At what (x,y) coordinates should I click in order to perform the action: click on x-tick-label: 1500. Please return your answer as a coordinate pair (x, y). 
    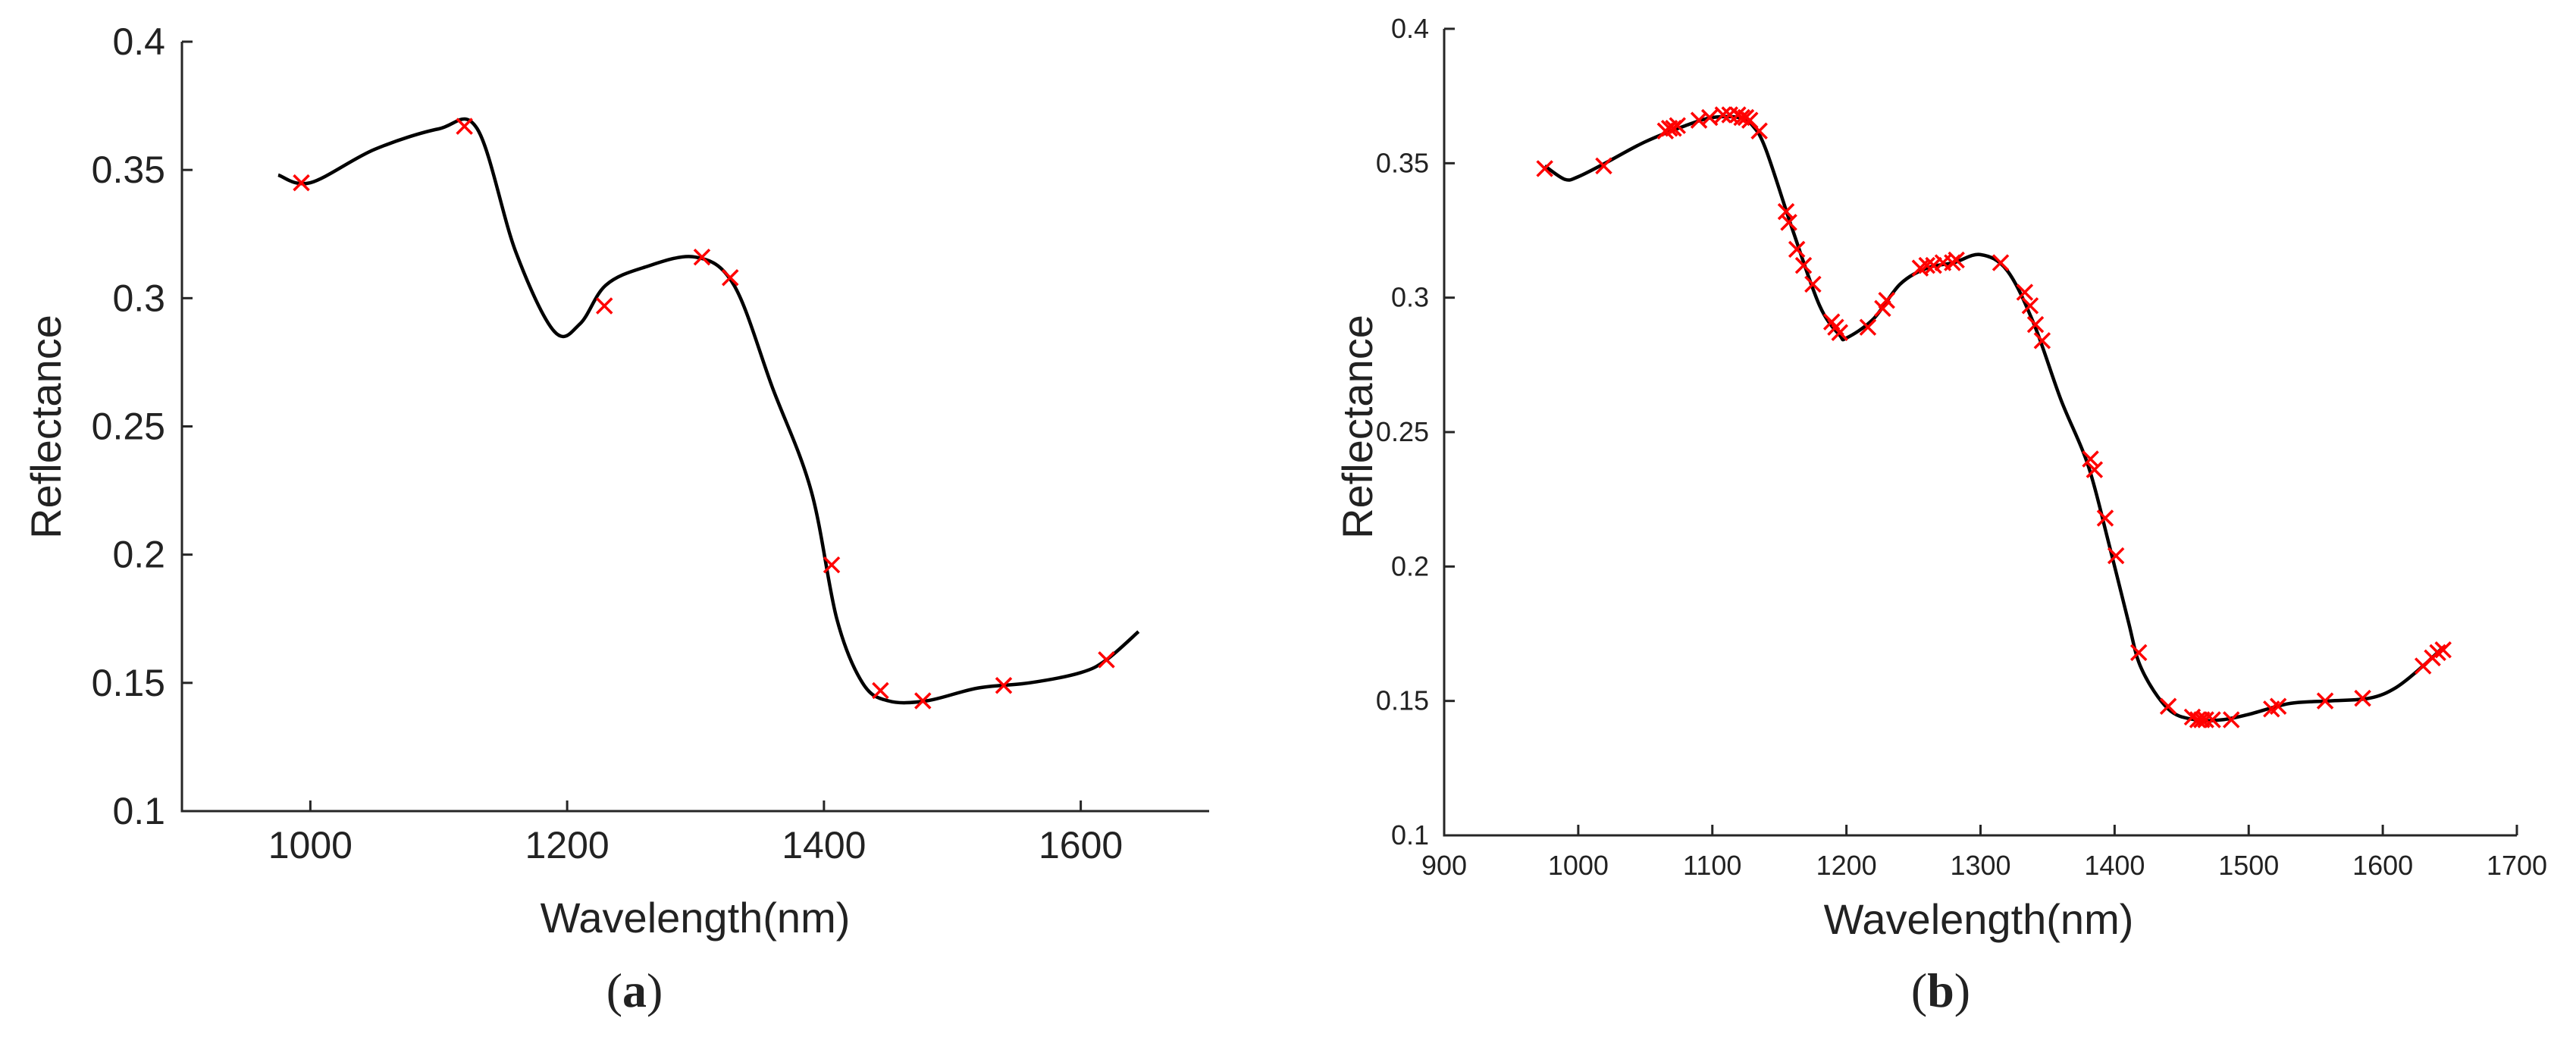
    Looking at the image, I should click on (2248, 865).